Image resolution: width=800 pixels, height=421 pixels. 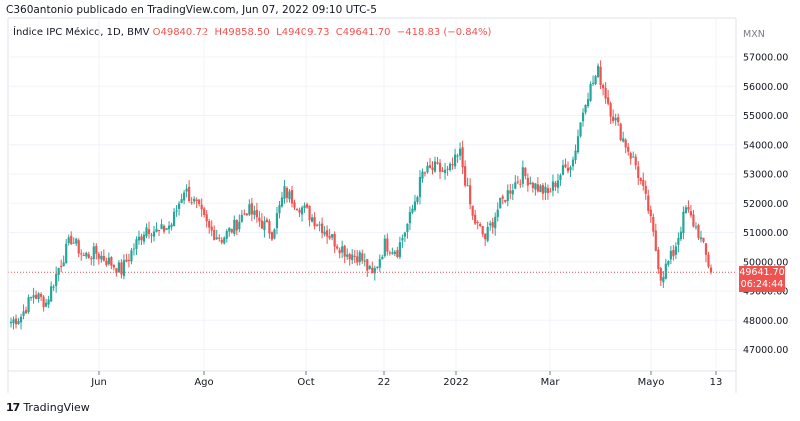 What do you see at coordinates (765, 175) in the screenshot?
I see `price-tick-label: 53000.00` at bounding box center [765, 175].